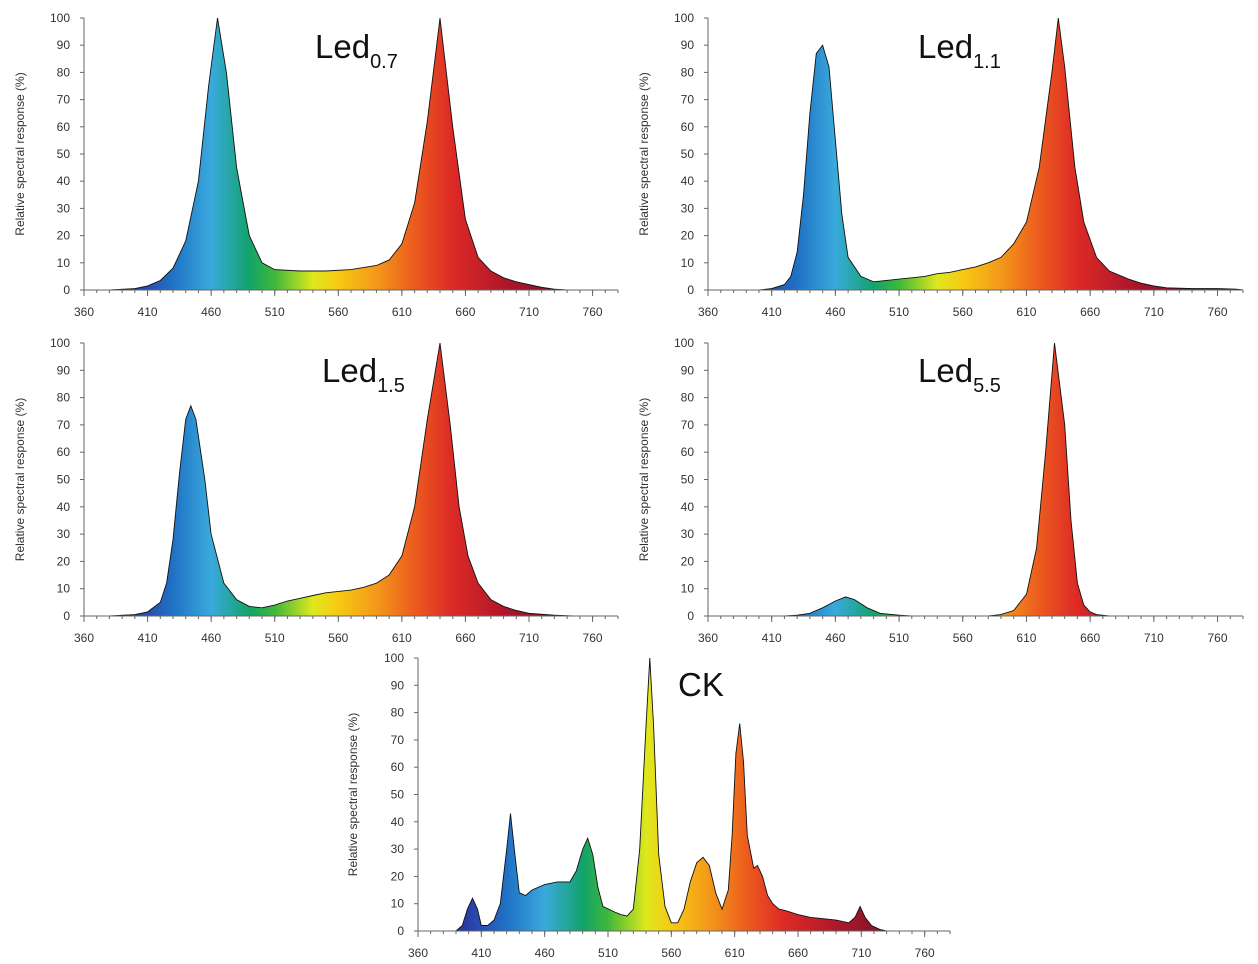 Image resolution: width=1258 pixels, height=964 pixels. Describe the element at coordinates (987, 62) in the screenshot. I see `panel-label-sub: 1.1` at that location.